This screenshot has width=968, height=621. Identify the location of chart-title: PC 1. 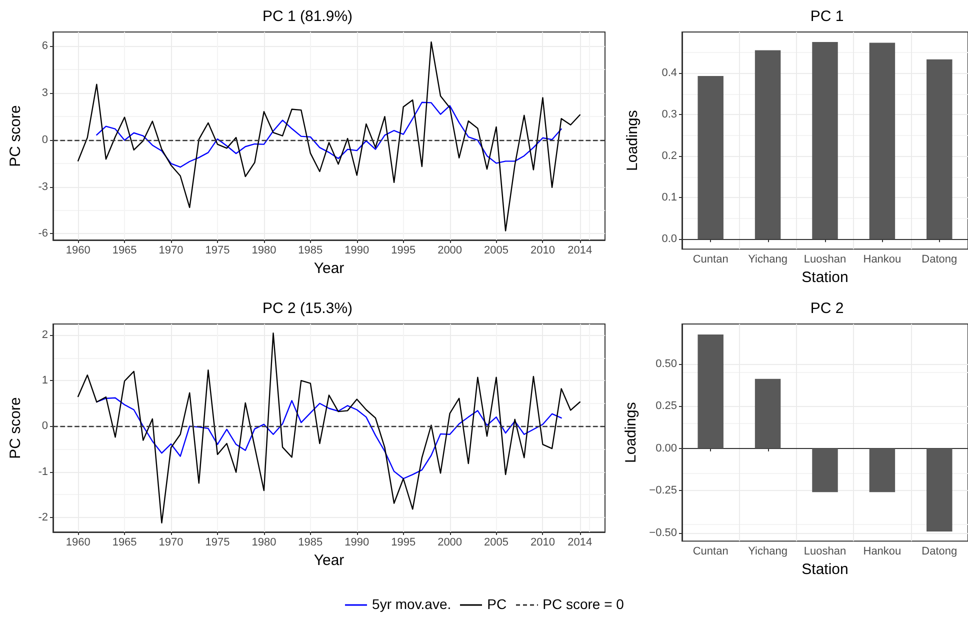
(827, 16).